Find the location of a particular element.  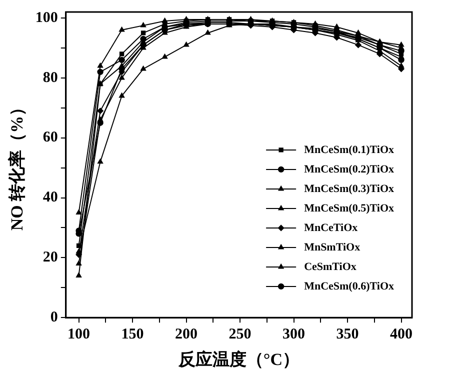

y-axis-title: NO 转化率（%） is located at coordinates (17, 164).